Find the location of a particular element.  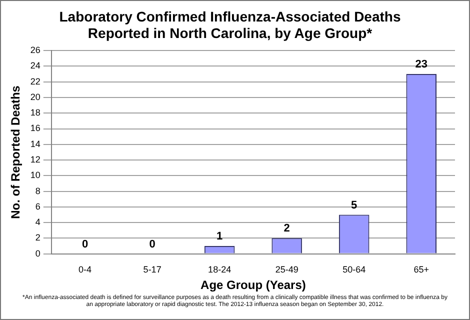

y-tick-label: 10 is located at coordinates (35, 175).